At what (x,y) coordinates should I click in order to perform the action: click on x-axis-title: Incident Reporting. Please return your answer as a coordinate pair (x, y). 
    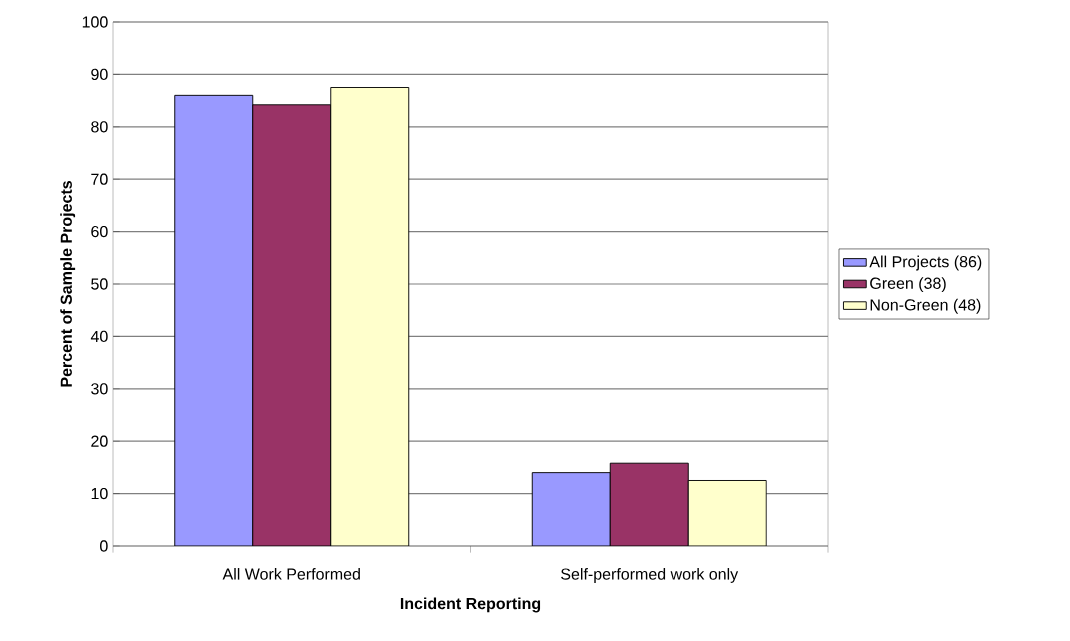
    Looking at the image, I should click on (470, 605).